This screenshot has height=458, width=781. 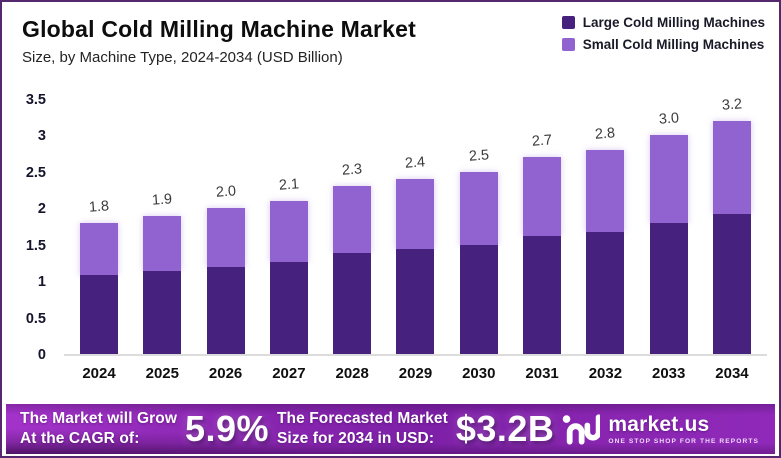 What do you see at coordinates (479, 156) in the screenshot?
I see `bar-total-label: 2.5` at bounding box center [479, 156].